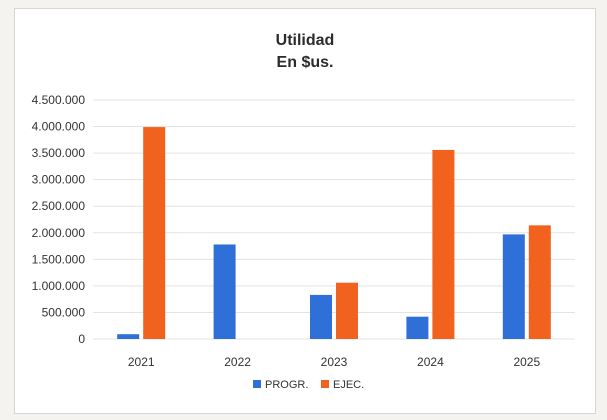 Image resolution: width=607 pixels, height=420 pixels. Describe the element at coordinates (81, 339) in the screenshot. I see `y-tick-label: 0` at that location.